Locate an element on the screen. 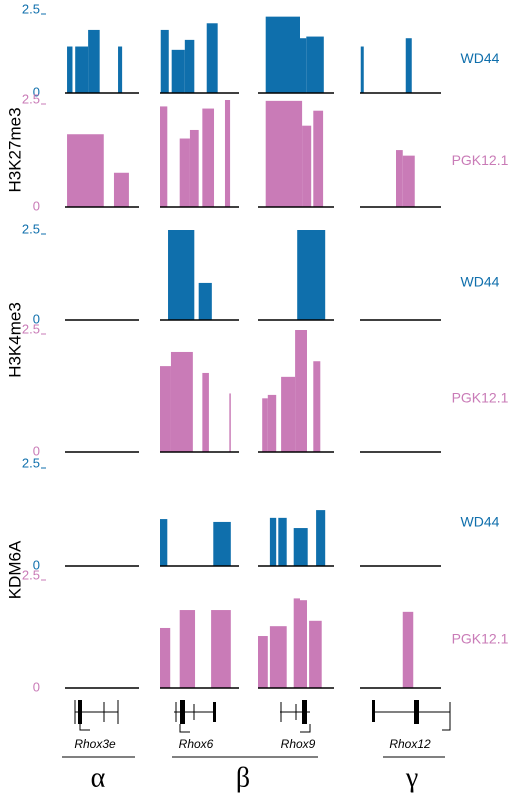 The width and height of the screenshot is (529, 805). row-label: H3K4me3 is located at coordinates (14, 340).